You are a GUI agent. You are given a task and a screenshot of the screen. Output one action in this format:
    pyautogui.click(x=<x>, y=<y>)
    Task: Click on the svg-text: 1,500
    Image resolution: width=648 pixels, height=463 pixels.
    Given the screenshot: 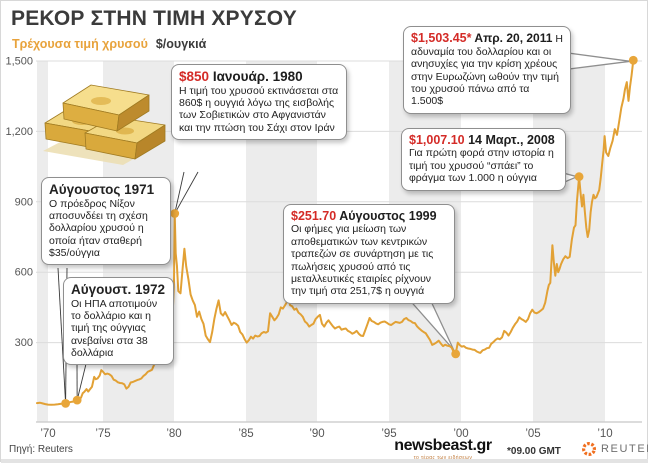 What is the action you would take?
    pyautogui.click(x=19, y=62)
    